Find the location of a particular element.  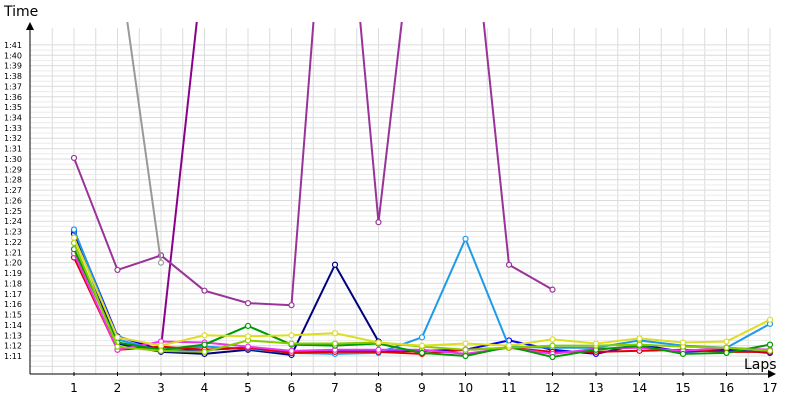

x-tick-label: 13 is located at coordinates (595, 388).